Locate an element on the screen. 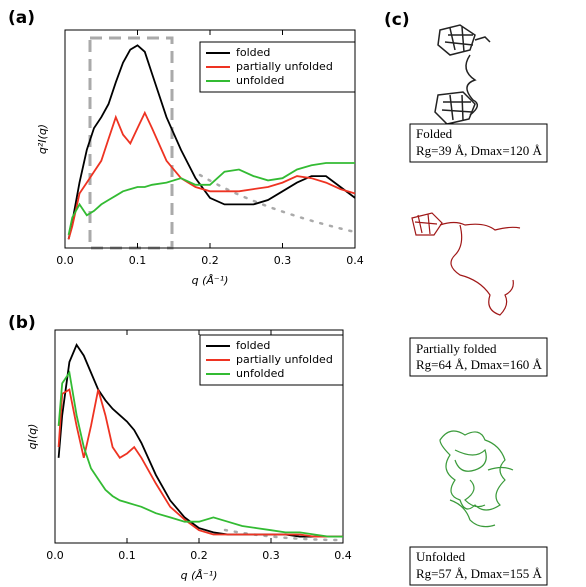  structure-unfolded is located at coordinates (476, 479).